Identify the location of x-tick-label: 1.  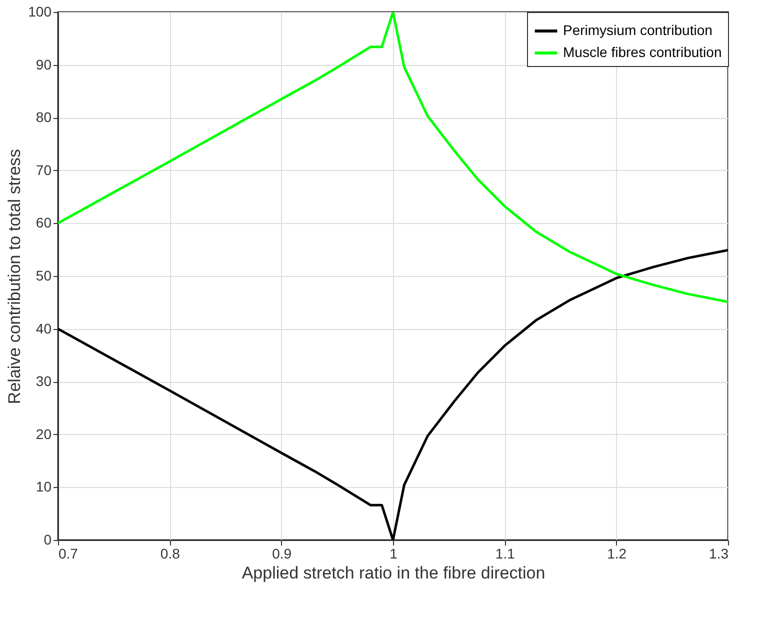
(394, 554).